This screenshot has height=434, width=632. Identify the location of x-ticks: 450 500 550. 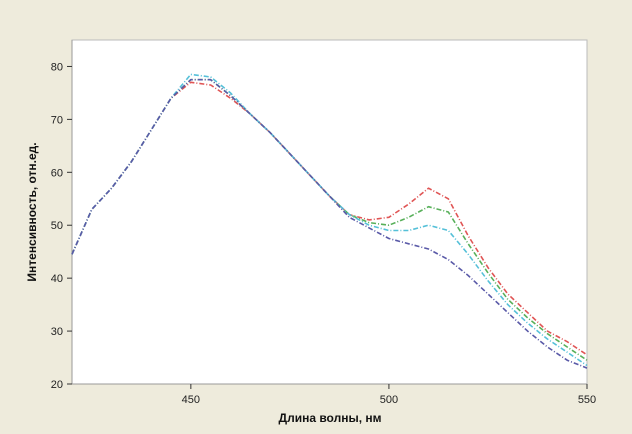
(389, 395).